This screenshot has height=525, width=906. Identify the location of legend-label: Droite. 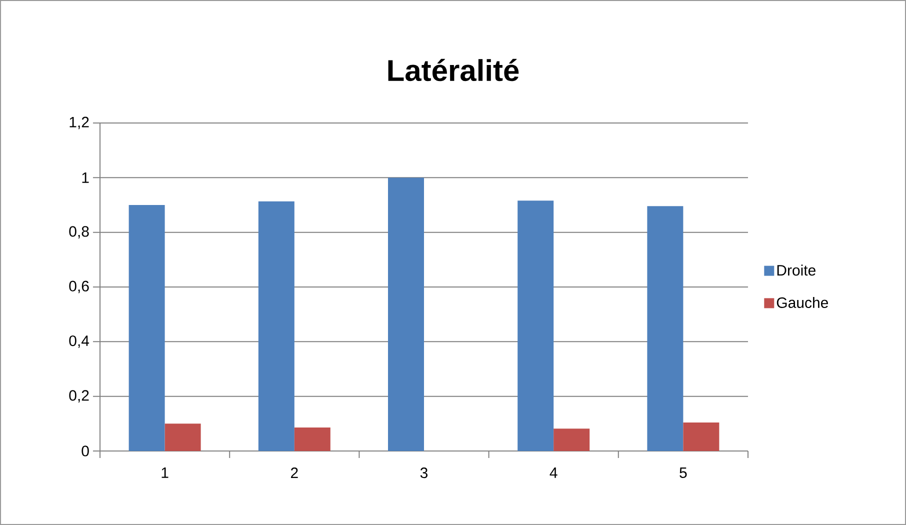
(796, 270).